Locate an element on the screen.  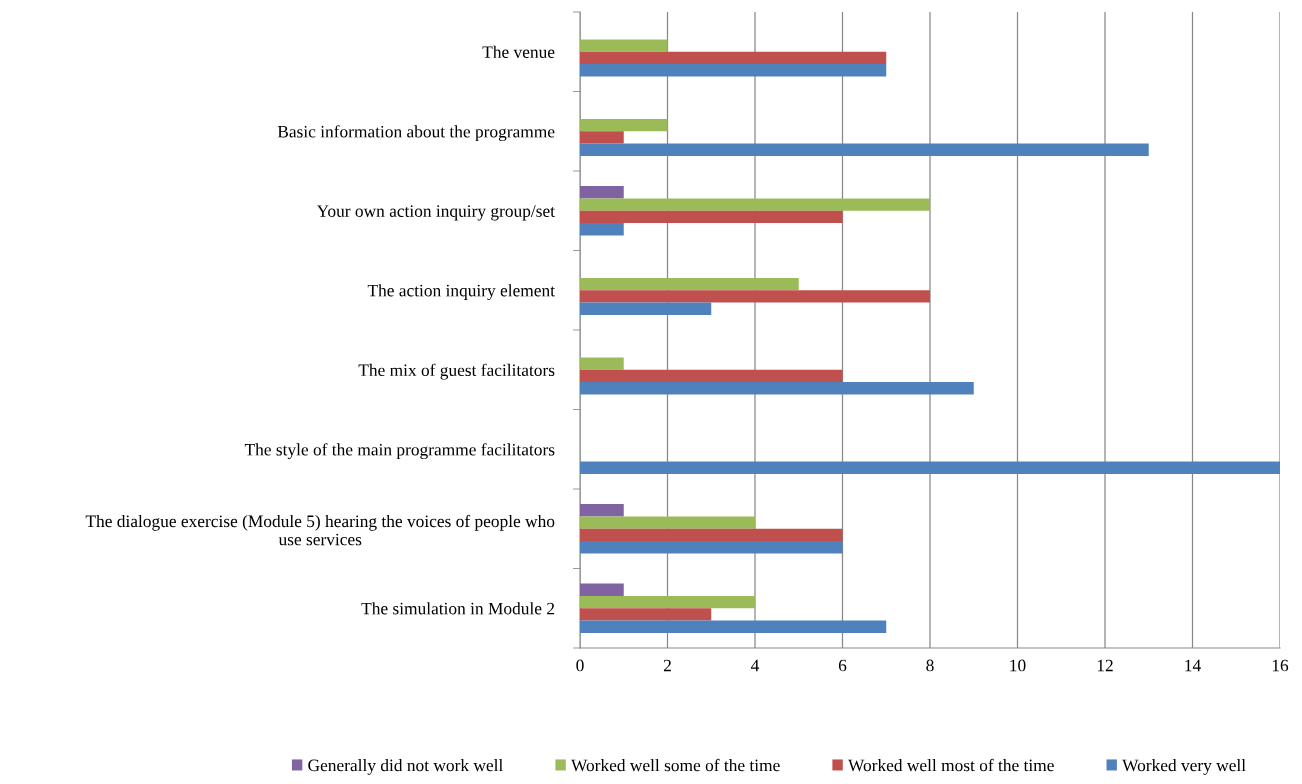
x-tick-label: 4 is located at coordinates (755, 665).